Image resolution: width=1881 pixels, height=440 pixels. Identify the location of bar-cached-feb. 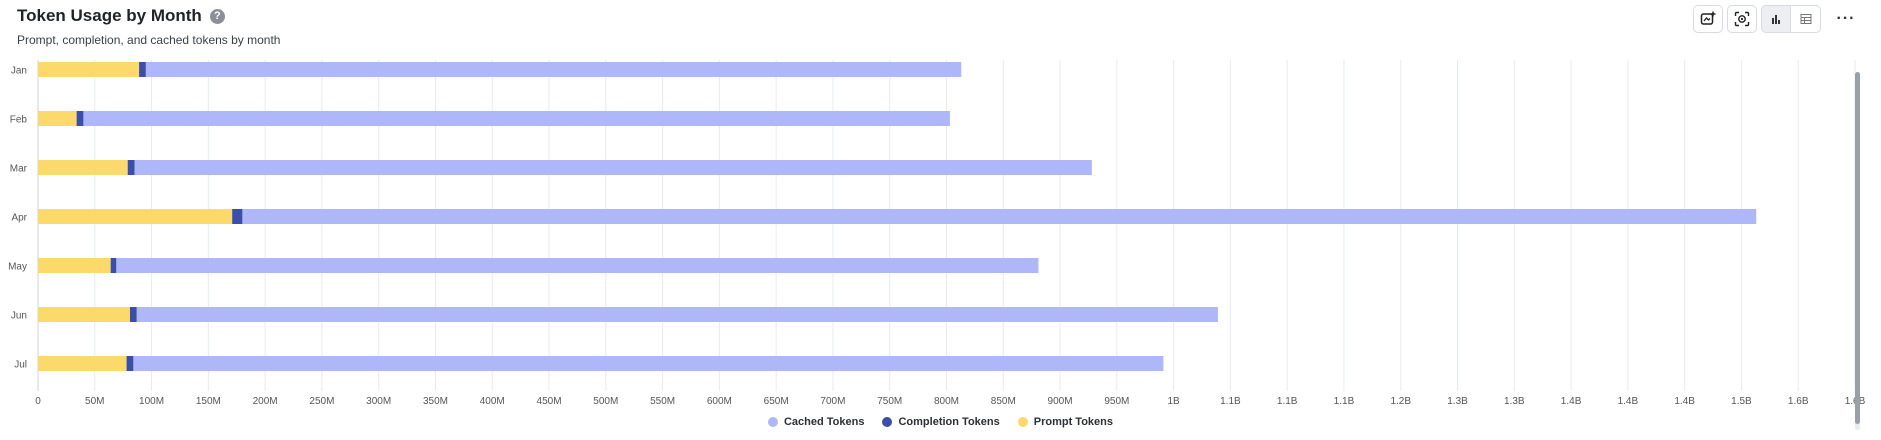
(516, 118).